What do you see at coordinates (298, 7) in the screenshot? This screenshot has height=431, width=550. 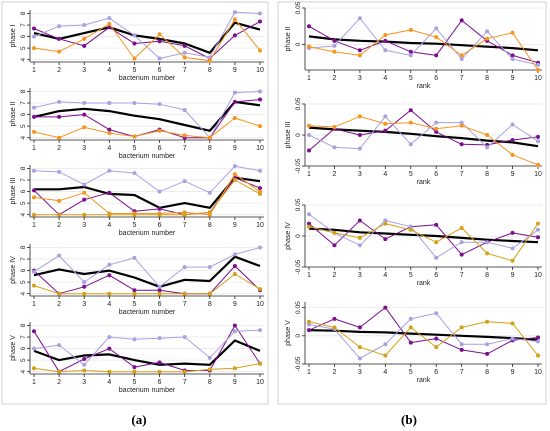 I see `y-tick-label: 0.05` at bounding box center [298, 7].